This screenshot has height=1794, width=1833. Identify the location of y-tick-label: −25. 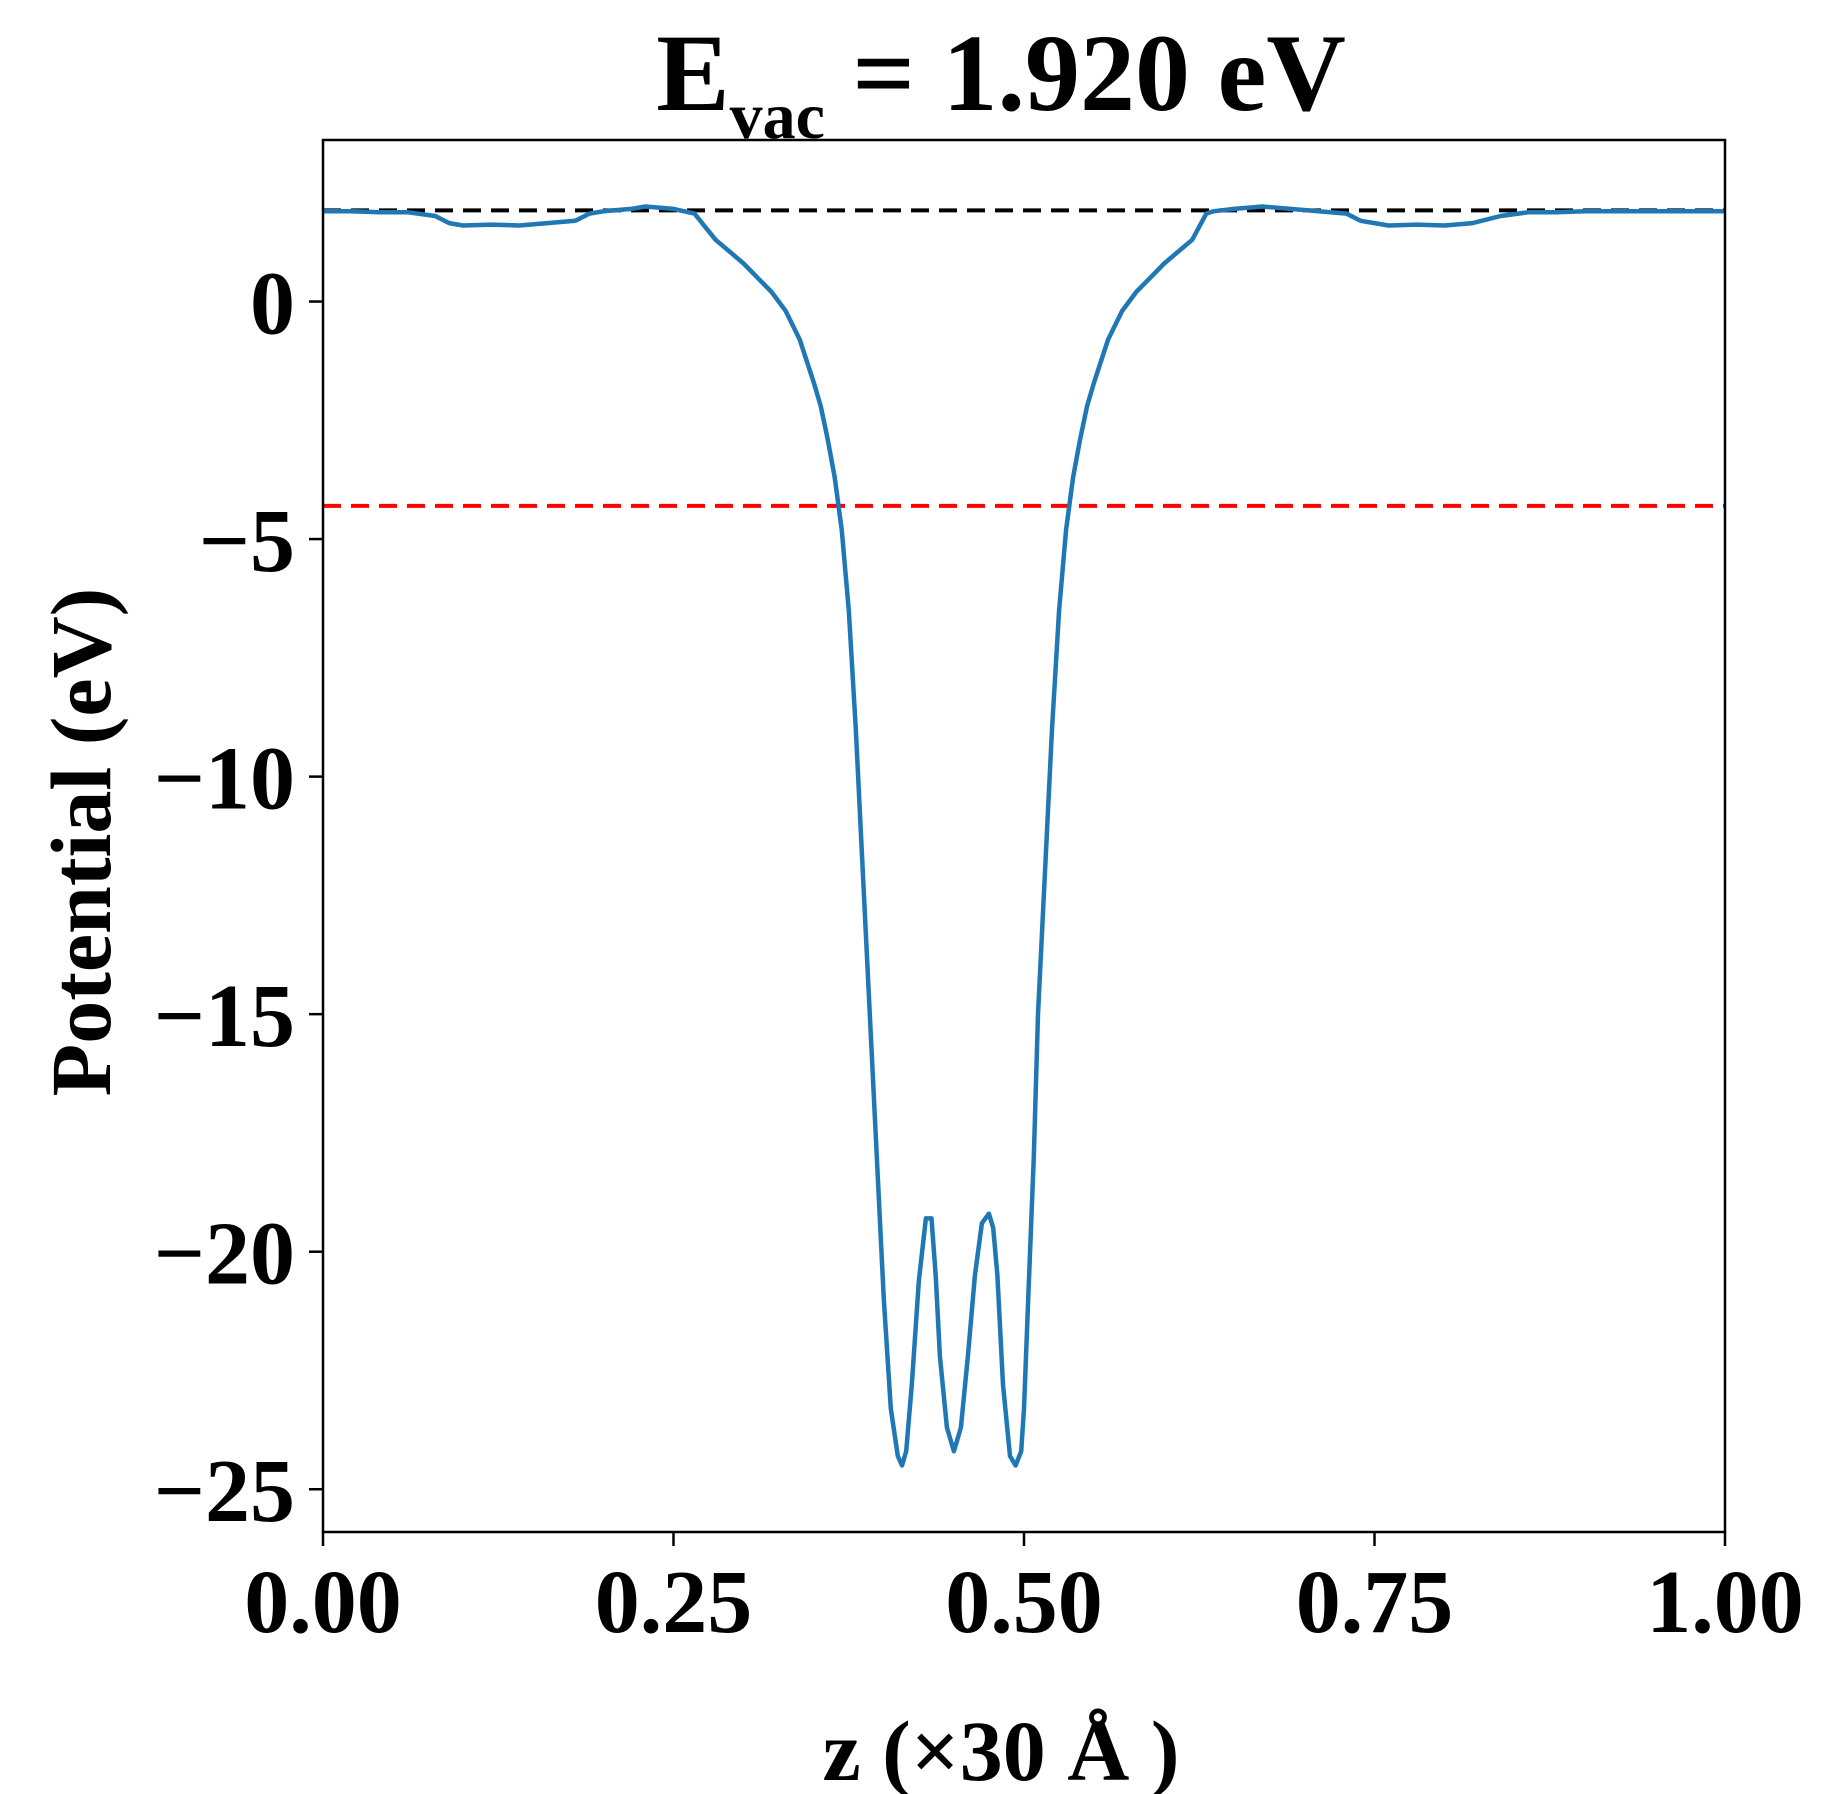
(224, 1491).